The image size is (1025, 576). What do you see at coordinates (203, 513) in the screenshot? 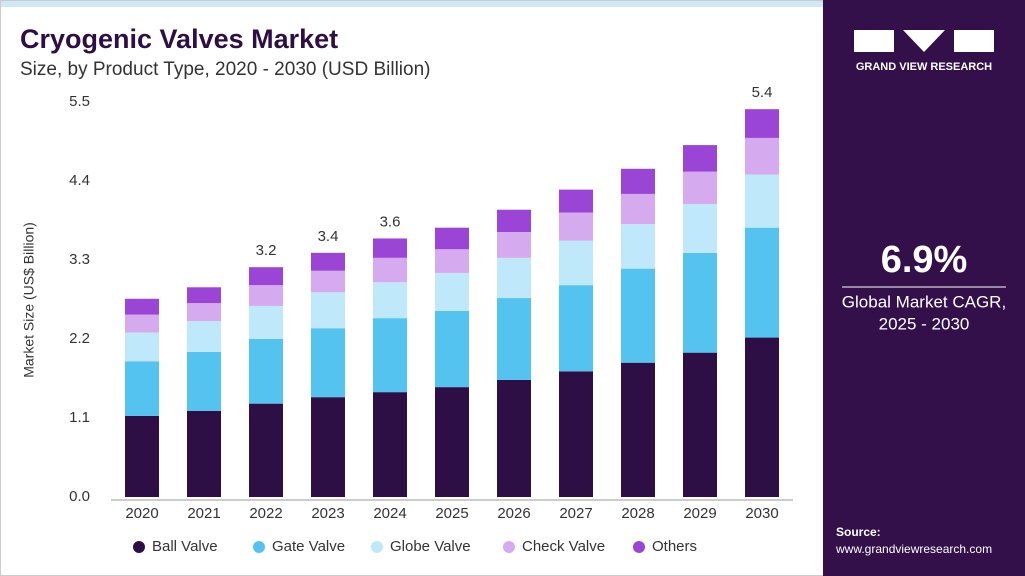
I see `x-tick-label: 2021` at bounding box center [203, 513].